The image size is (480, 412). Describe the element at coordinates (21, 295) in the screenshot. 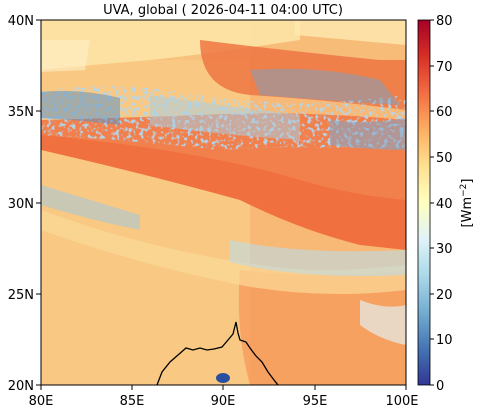

I see `y-tick-label: 25N` at that location.